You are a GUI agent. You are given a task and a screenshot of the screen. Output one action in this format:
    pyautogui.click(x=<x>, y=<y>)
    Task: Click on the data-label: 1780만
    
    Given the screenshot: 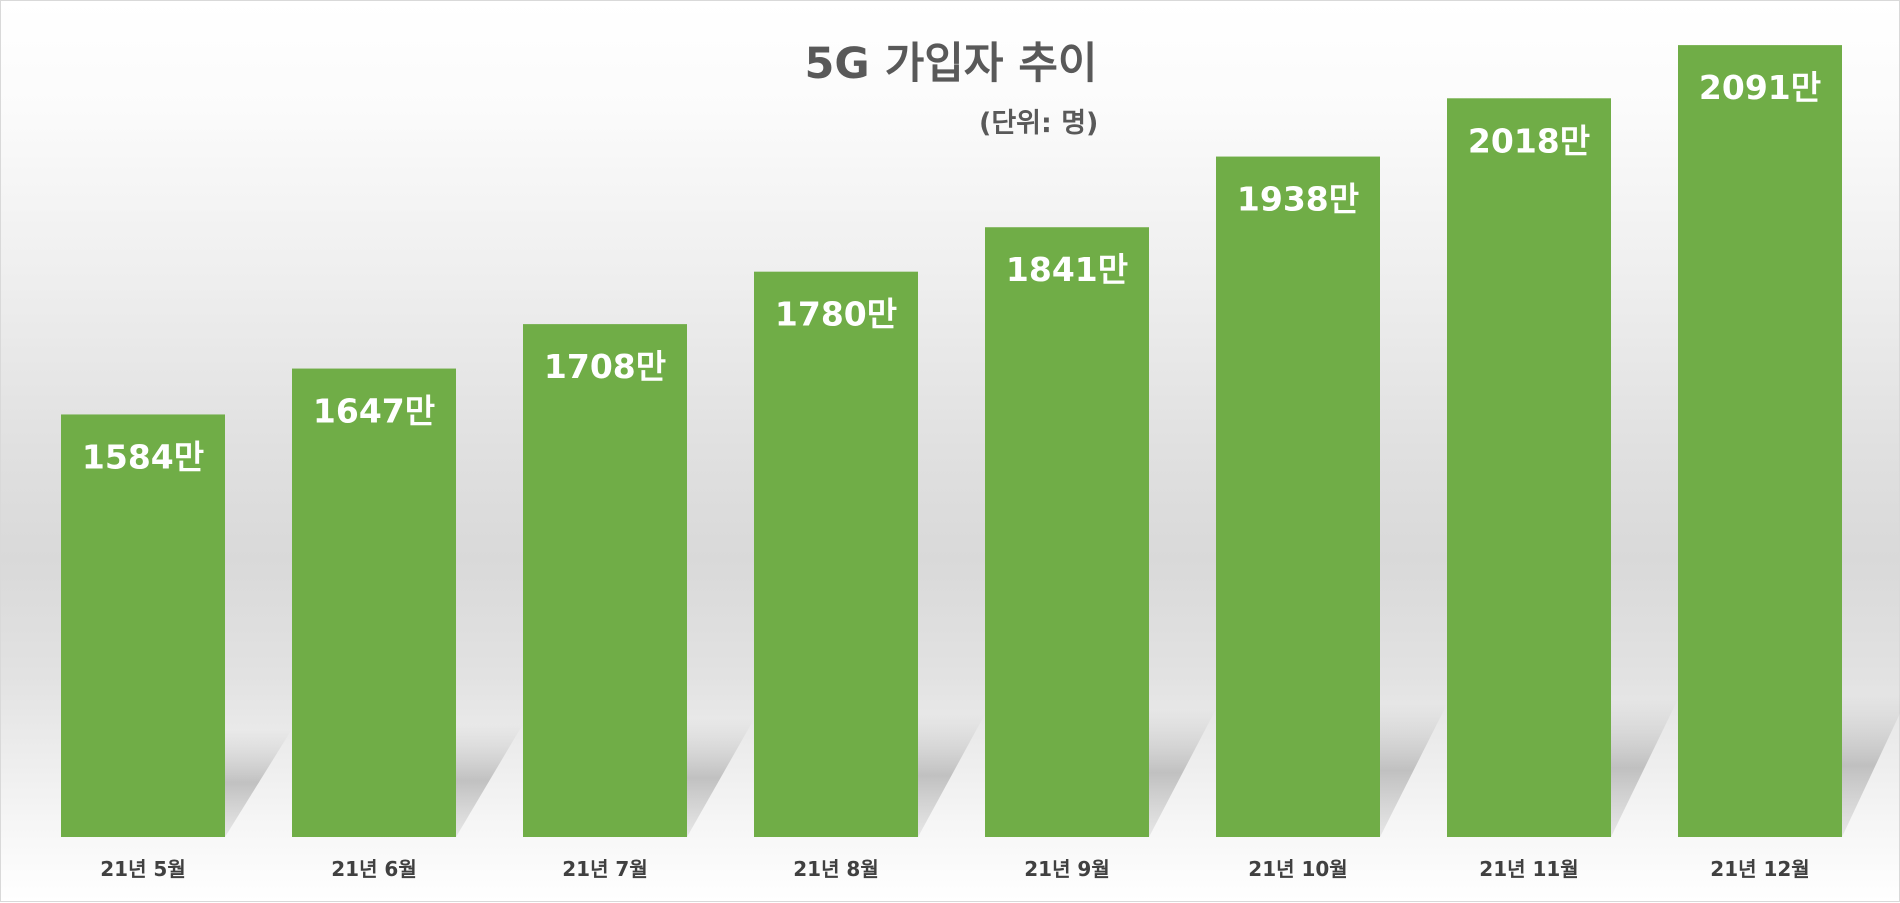 What is the action you would take?
    pyautogui.click(x=836, y=314)
    